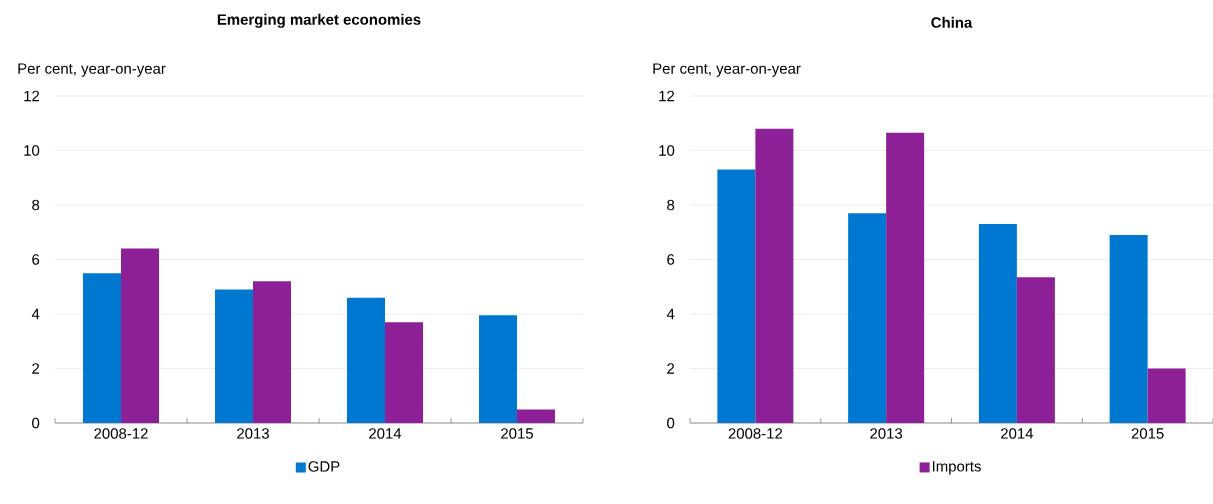  I want to click on chart-title: China, so click(952, 22).